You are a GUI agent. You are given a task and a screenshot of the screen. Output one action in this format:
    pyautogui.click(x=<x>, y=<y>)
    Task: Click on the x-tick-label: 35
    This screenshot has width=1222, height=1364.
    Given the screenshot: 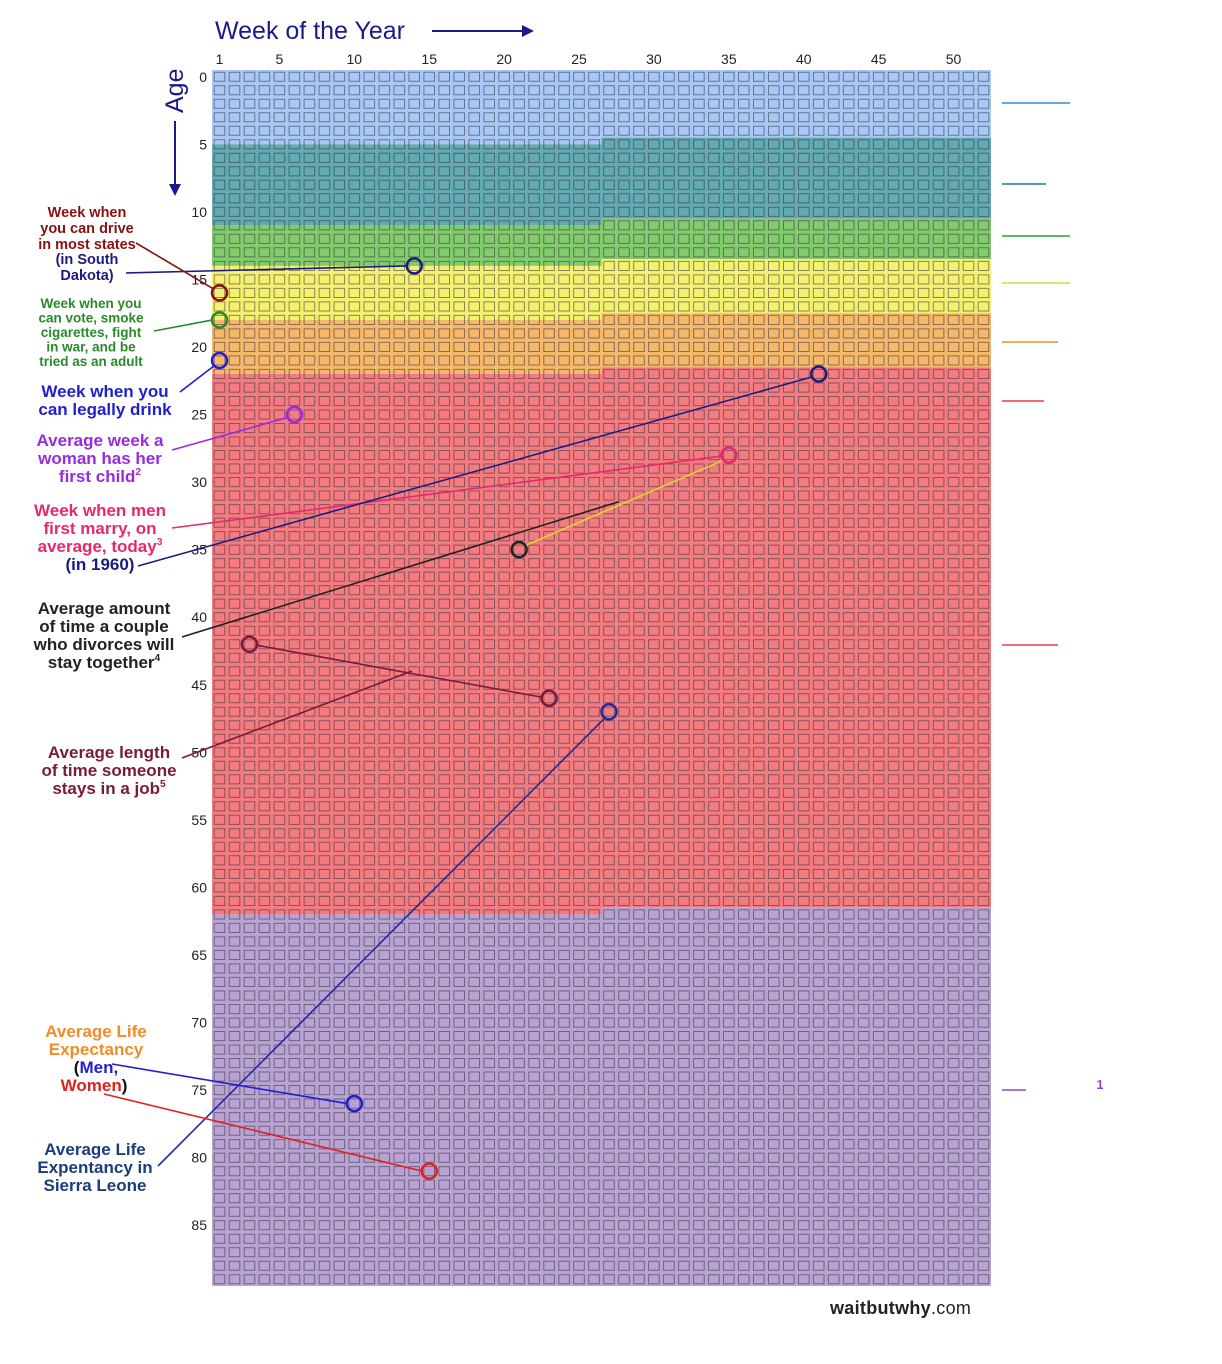 What is the action you would take?
    pyautogui.click(x=729, y=59)
    